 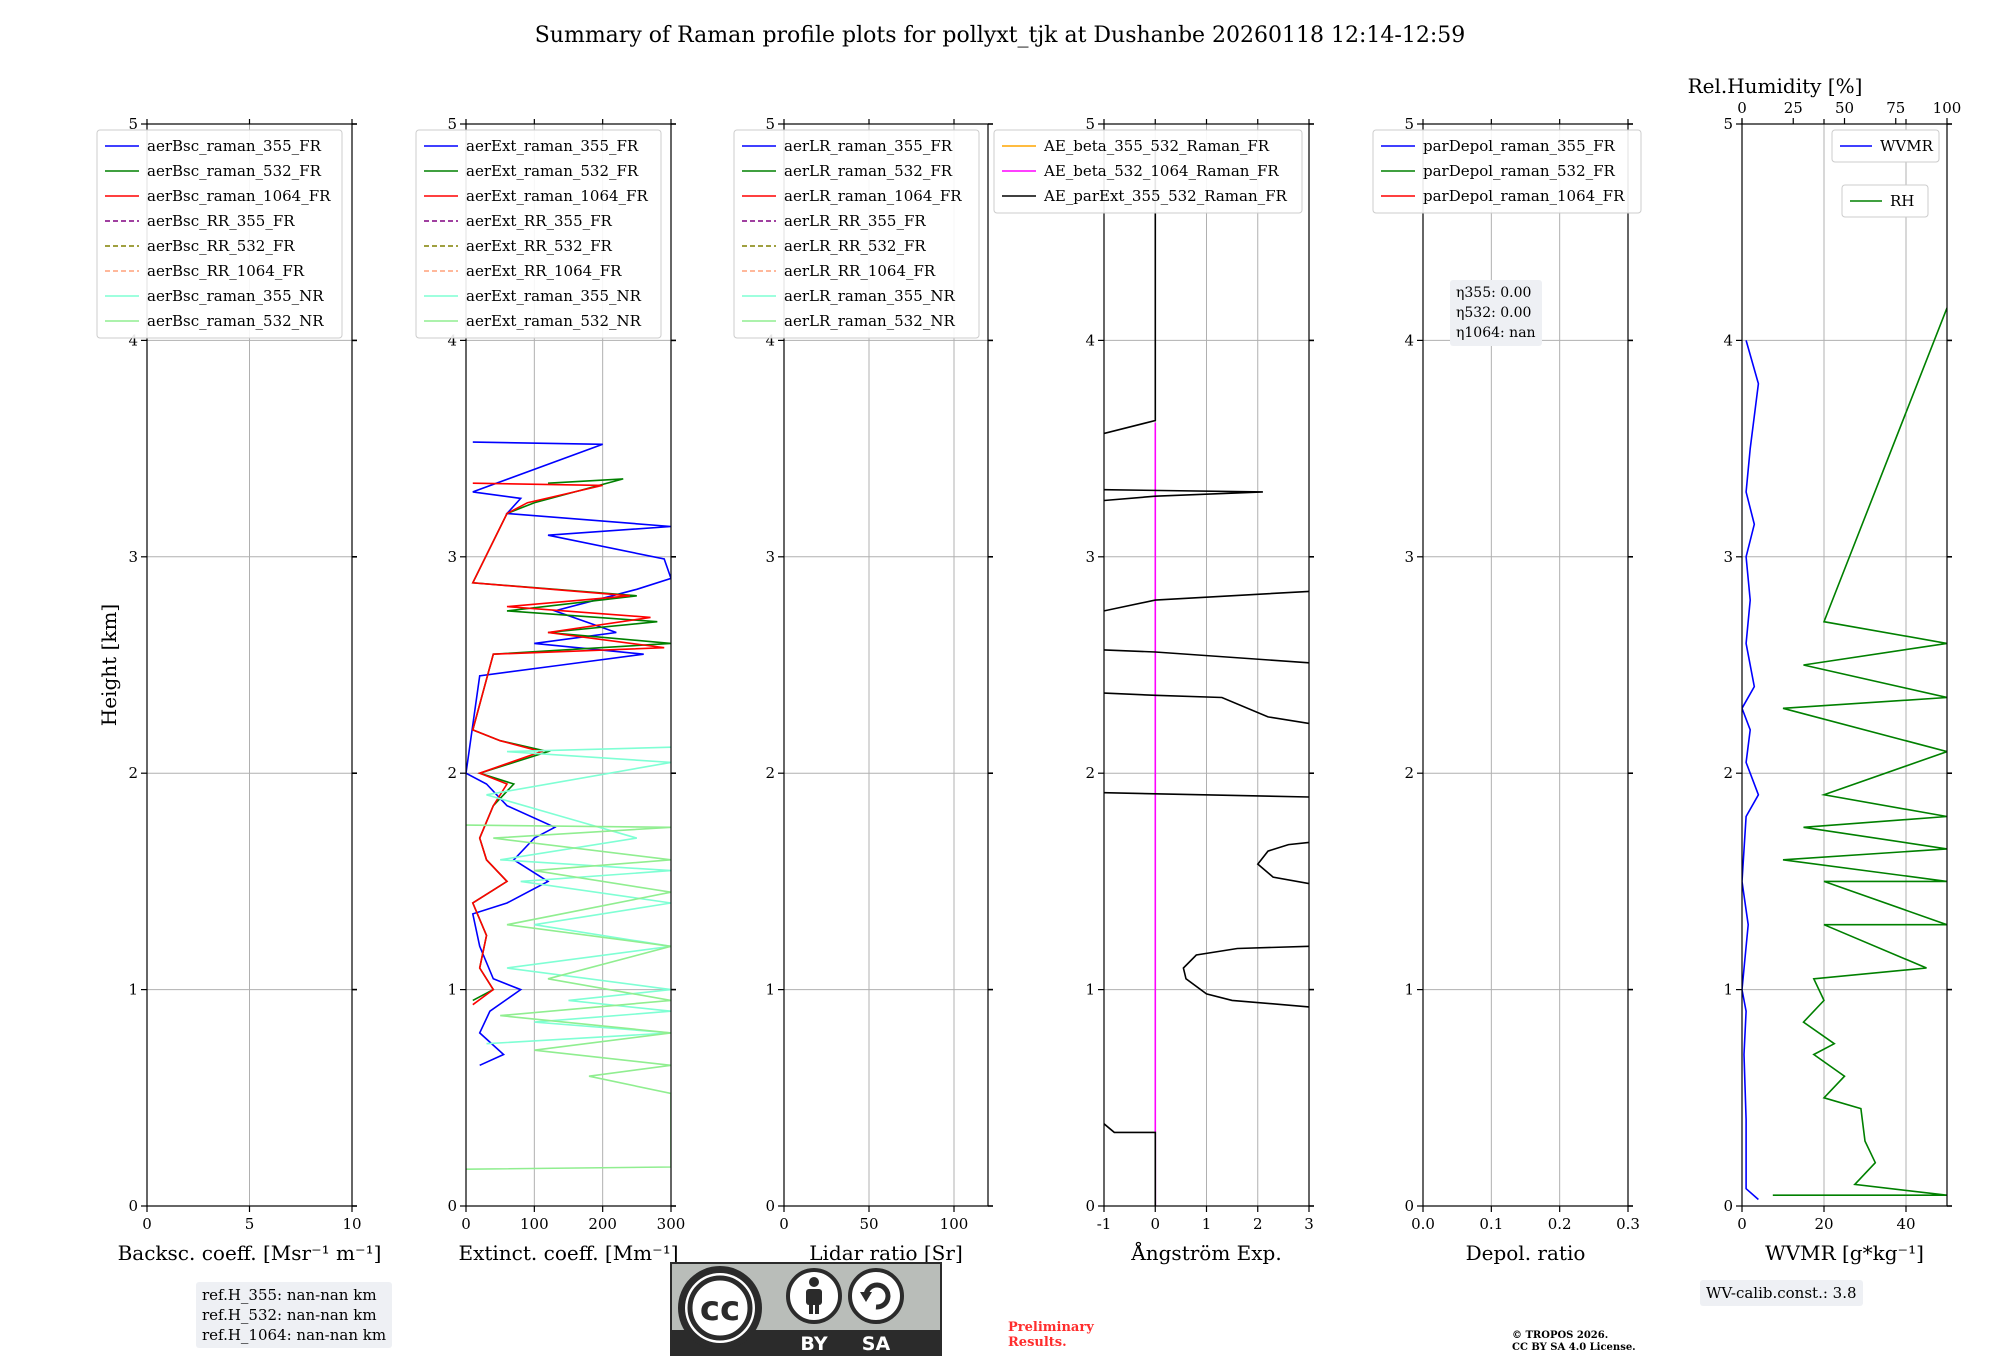 I want to click on y-axis-label: Height [km], so click(x=109, y=665).